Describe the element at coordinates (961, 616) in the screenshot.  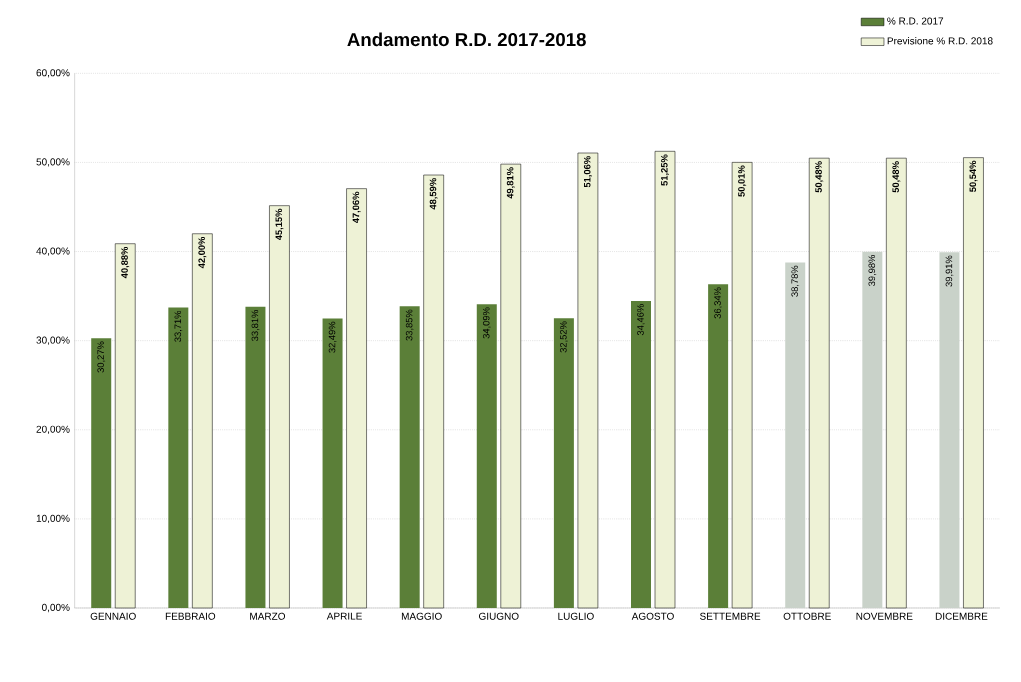
I see `x-tick-label: DICEMBRE` at that location.